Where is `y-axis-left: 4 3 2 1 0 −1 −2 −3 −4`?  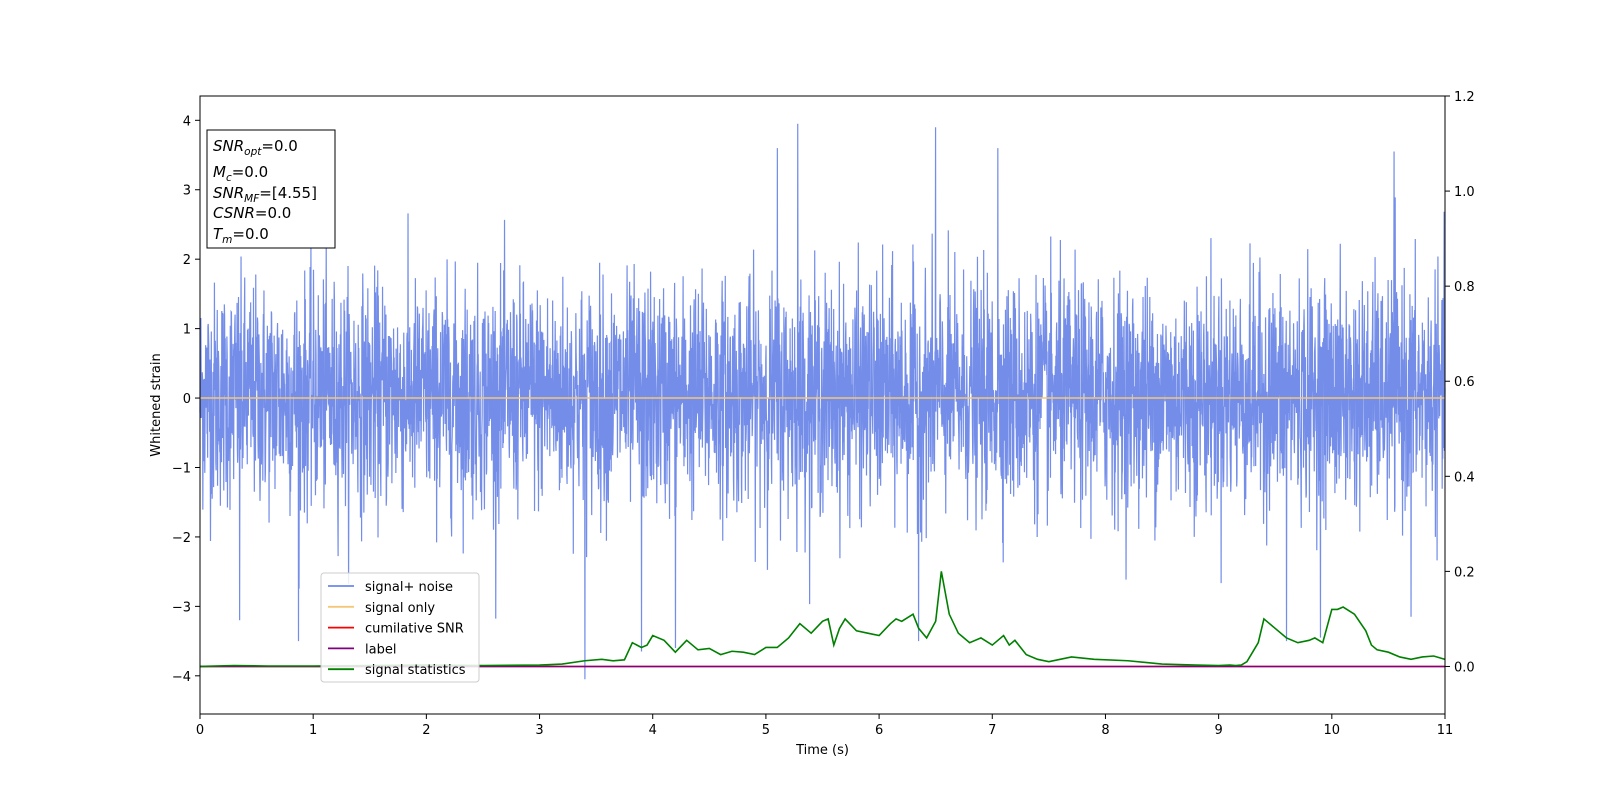 y-axis-left: 4 3 2 1 0 −1 −2 −3 −4 is located at coordinates (186, 399).